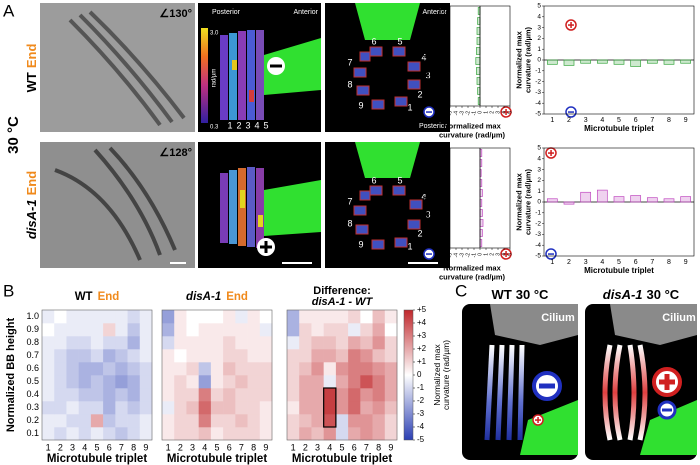  What do you see at coordinates (360, 105) in the screenshot?
I see `triplet-label: 9` at bounding box center [360, 105].